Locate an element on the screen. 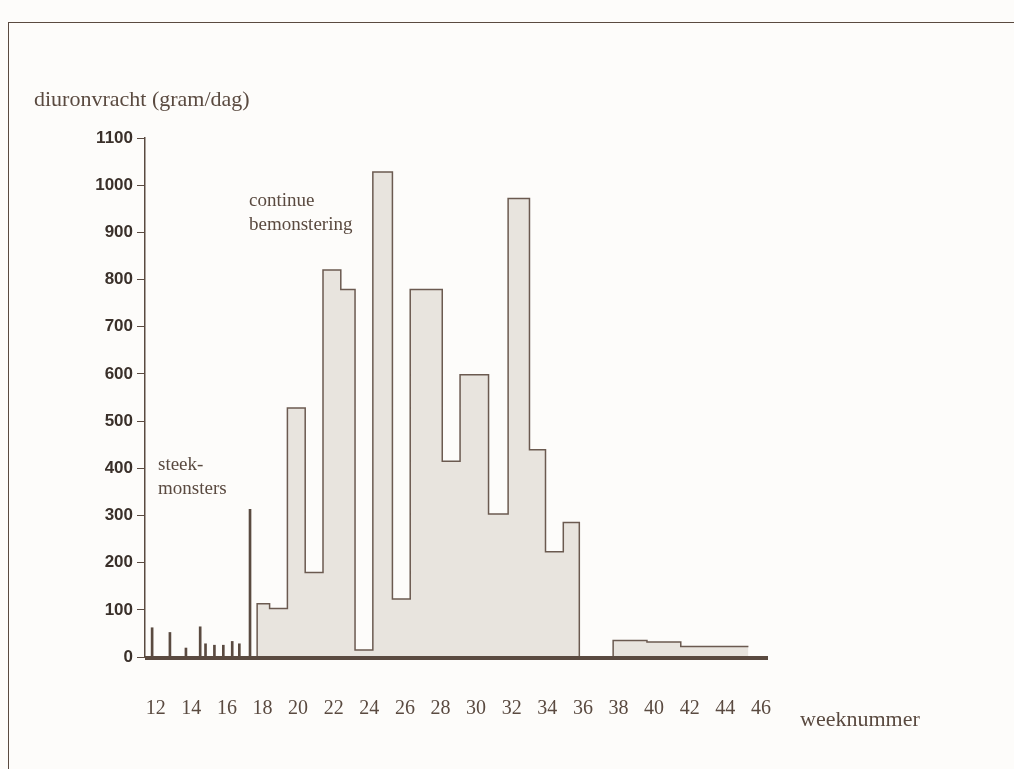 The image size is (1014, 769). x-tick-label: 44 is located at coordinates (725, 707).